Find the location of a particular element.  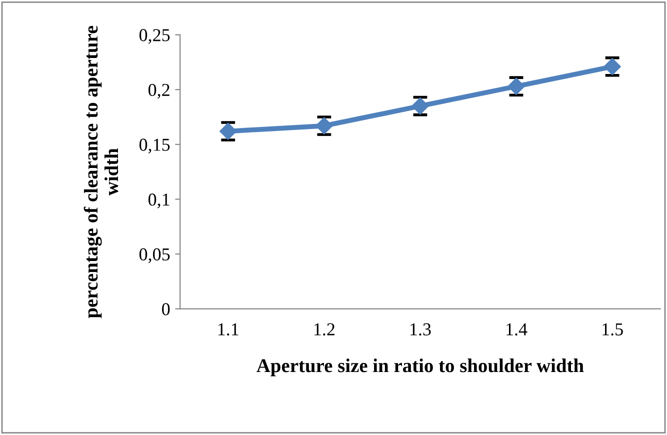

x-tick-label: 1.5 is located at coordinates (612, 329).